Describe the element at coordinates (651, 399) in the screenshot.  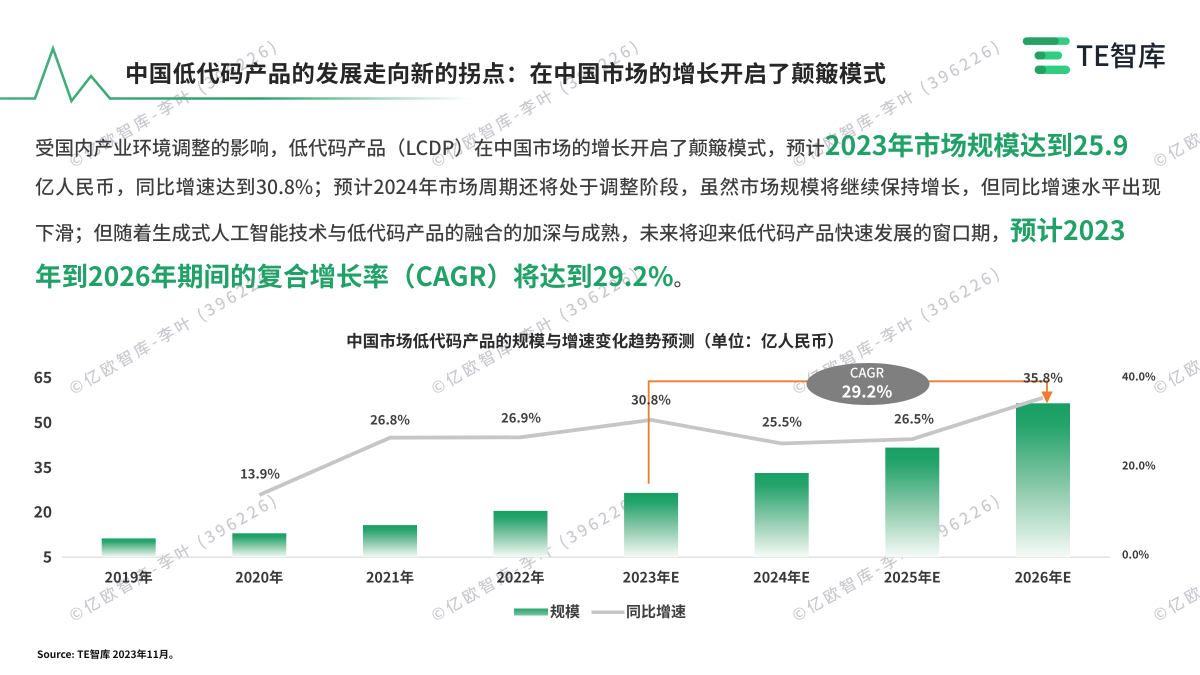
I see `svg-text: 30.8%` at that location.